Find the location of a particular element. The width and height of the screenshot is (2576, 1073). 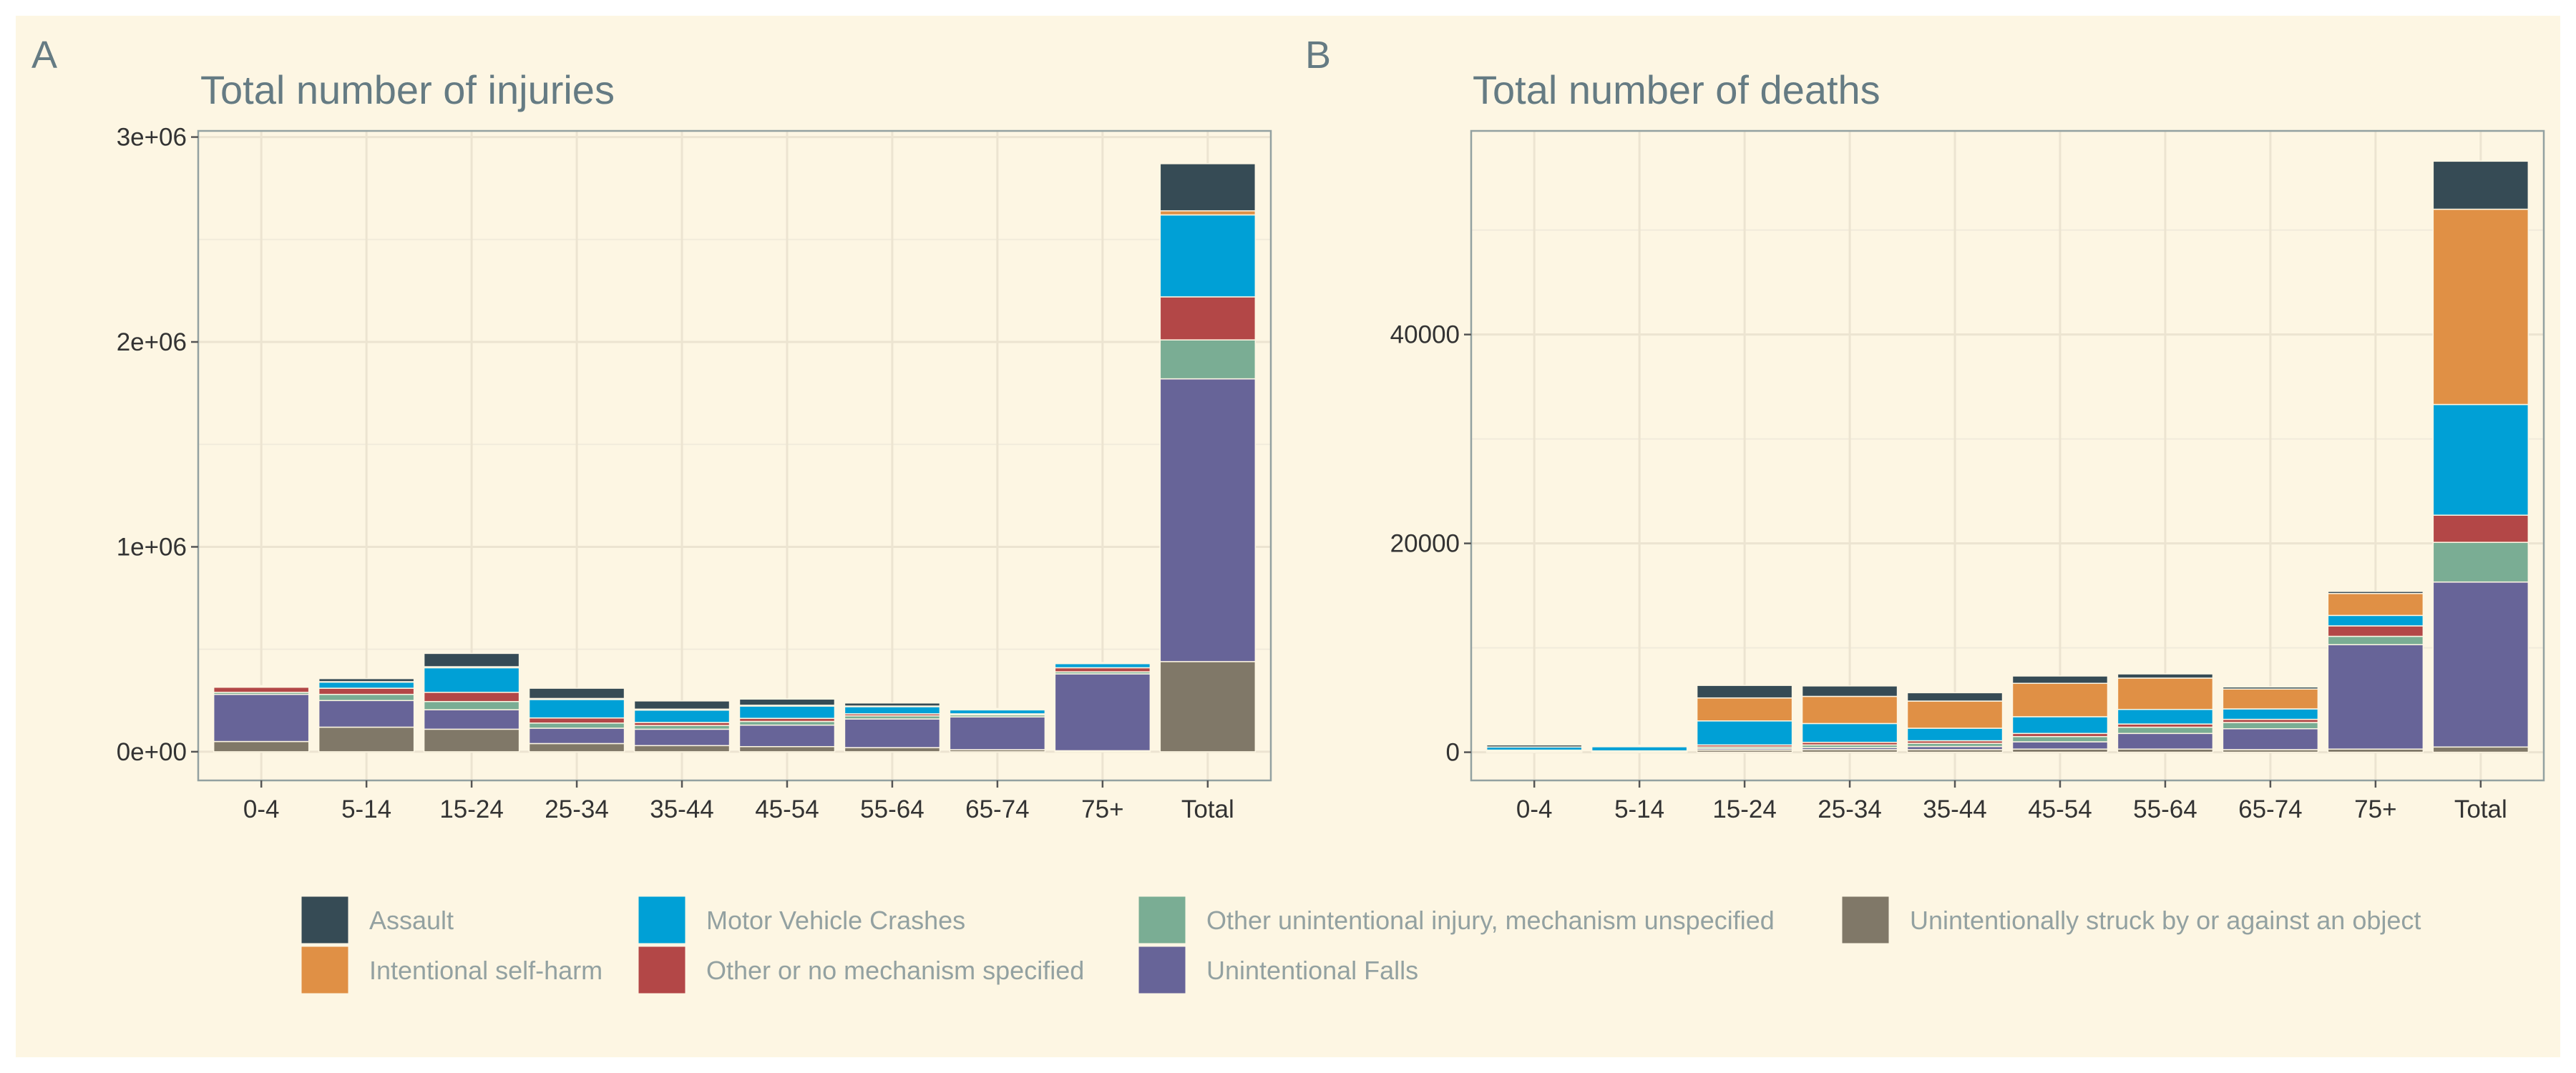

injuries-bar-35-44-other-unintentional-injury-mechanism-unspecified is located at coordinates (682, 727).